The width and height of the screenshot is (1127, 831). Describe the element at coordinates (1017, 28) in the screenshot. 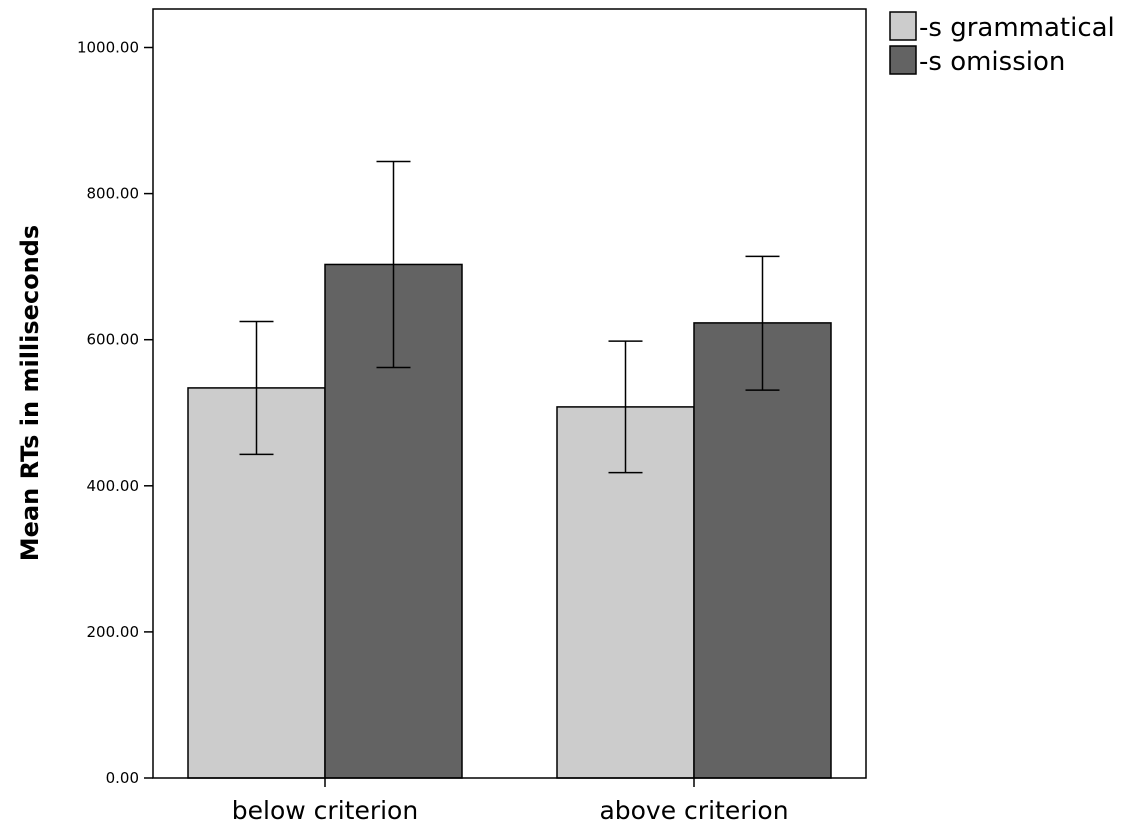

I see `legend-label: -s grammatical` at that location.